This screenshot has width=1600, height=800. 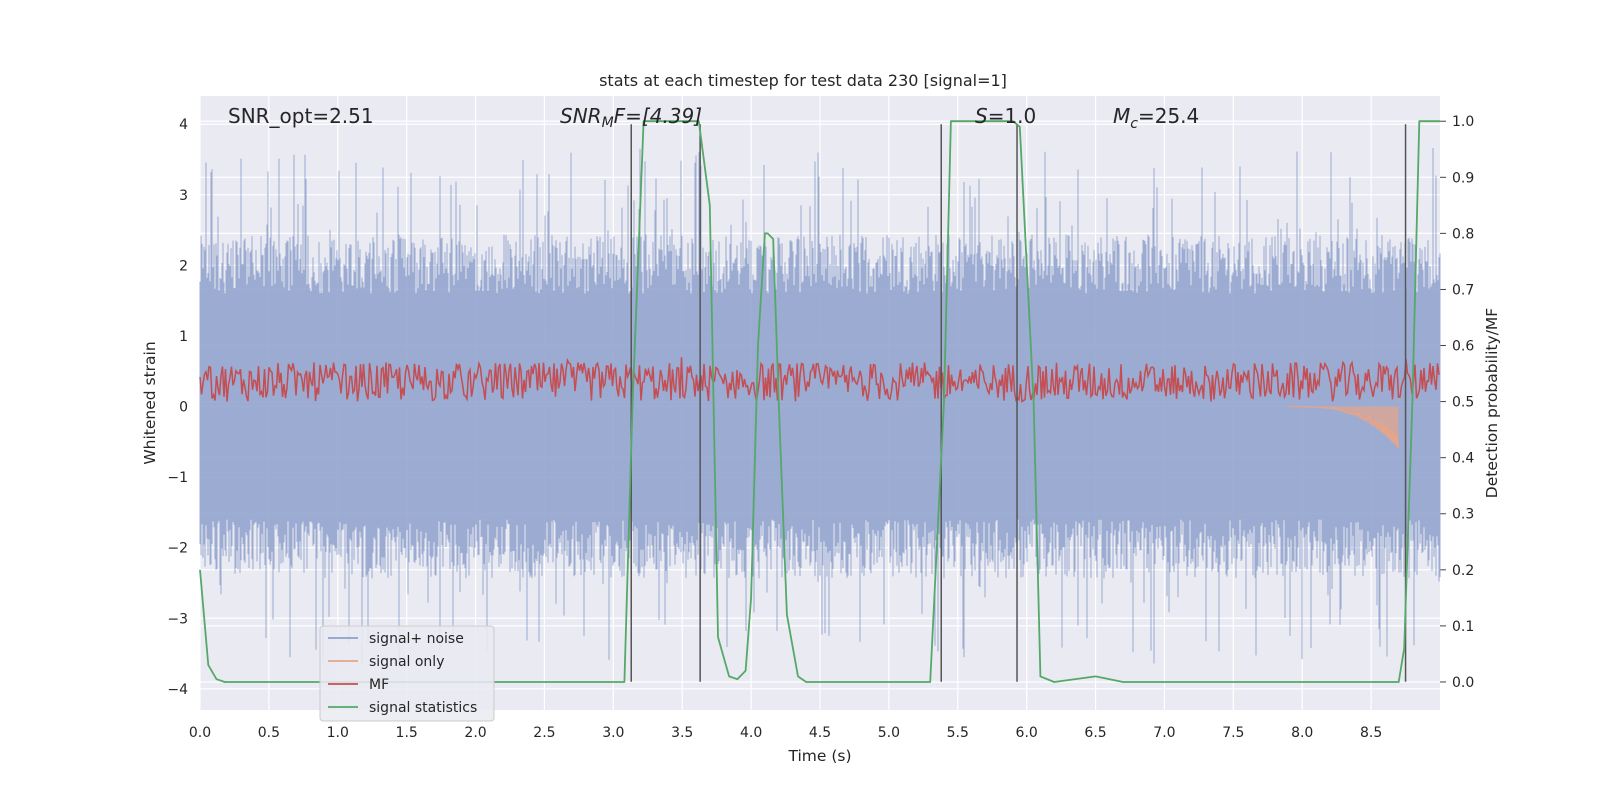 I want to click on y-tick-label-right: 0.2, so click(x=1463, y=571).